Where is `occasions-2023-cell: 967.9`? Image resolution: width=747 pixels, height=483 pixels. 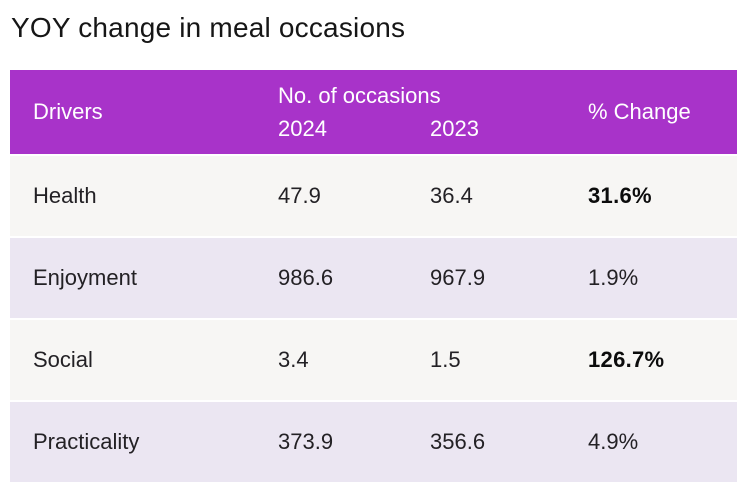
occasions-2023-cell: 967.9 is located at coordinates (458, 277).